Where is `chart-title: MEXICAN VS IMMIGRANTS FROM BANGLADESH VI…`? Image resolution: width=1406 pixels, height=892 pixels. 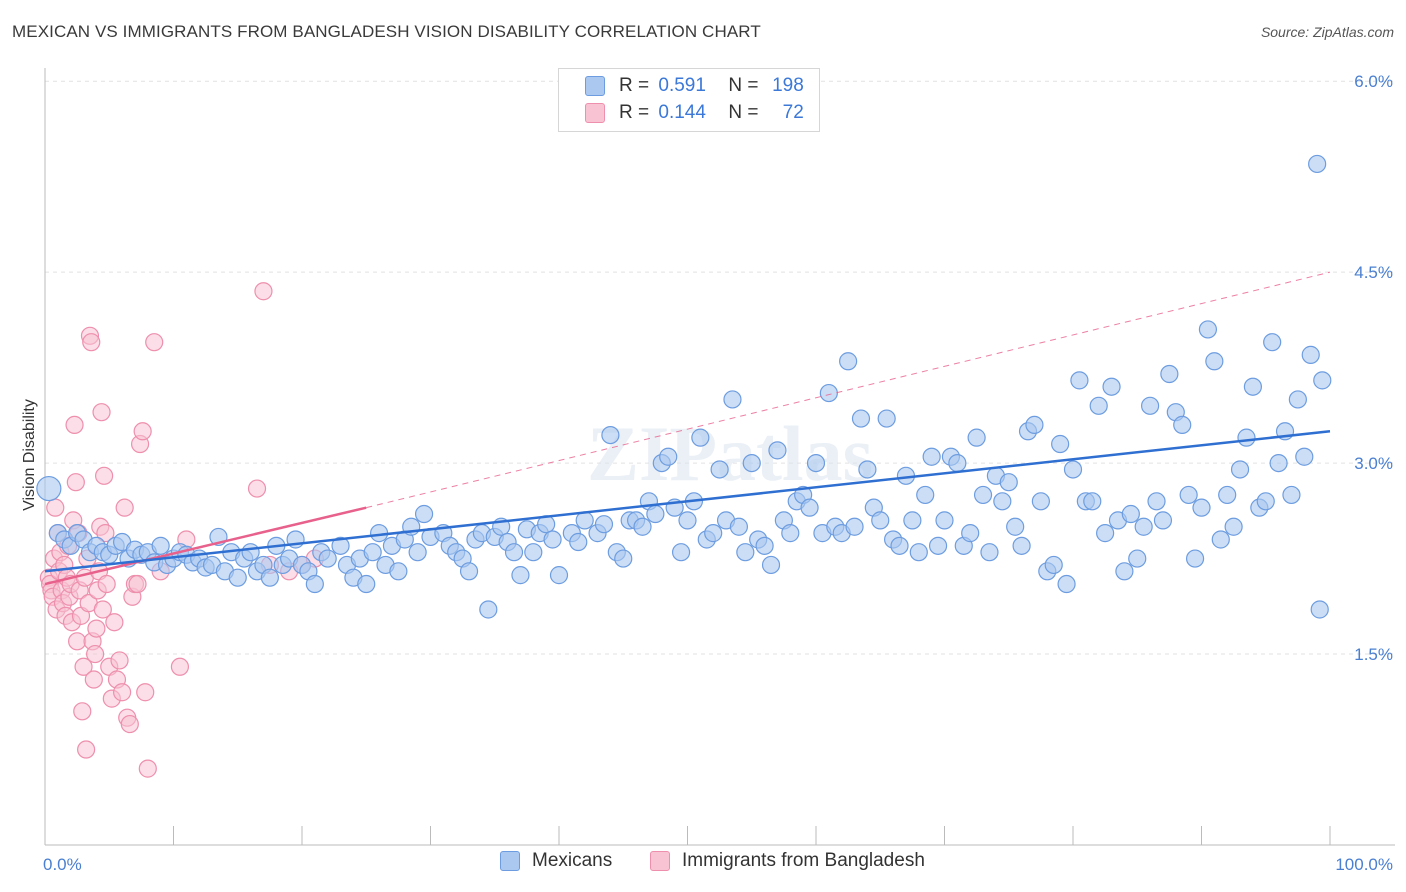
chart-title: MEXICAN VS IMMIGRANTS FROM BANGLADESH VI… is located at coordinates (386, 31).